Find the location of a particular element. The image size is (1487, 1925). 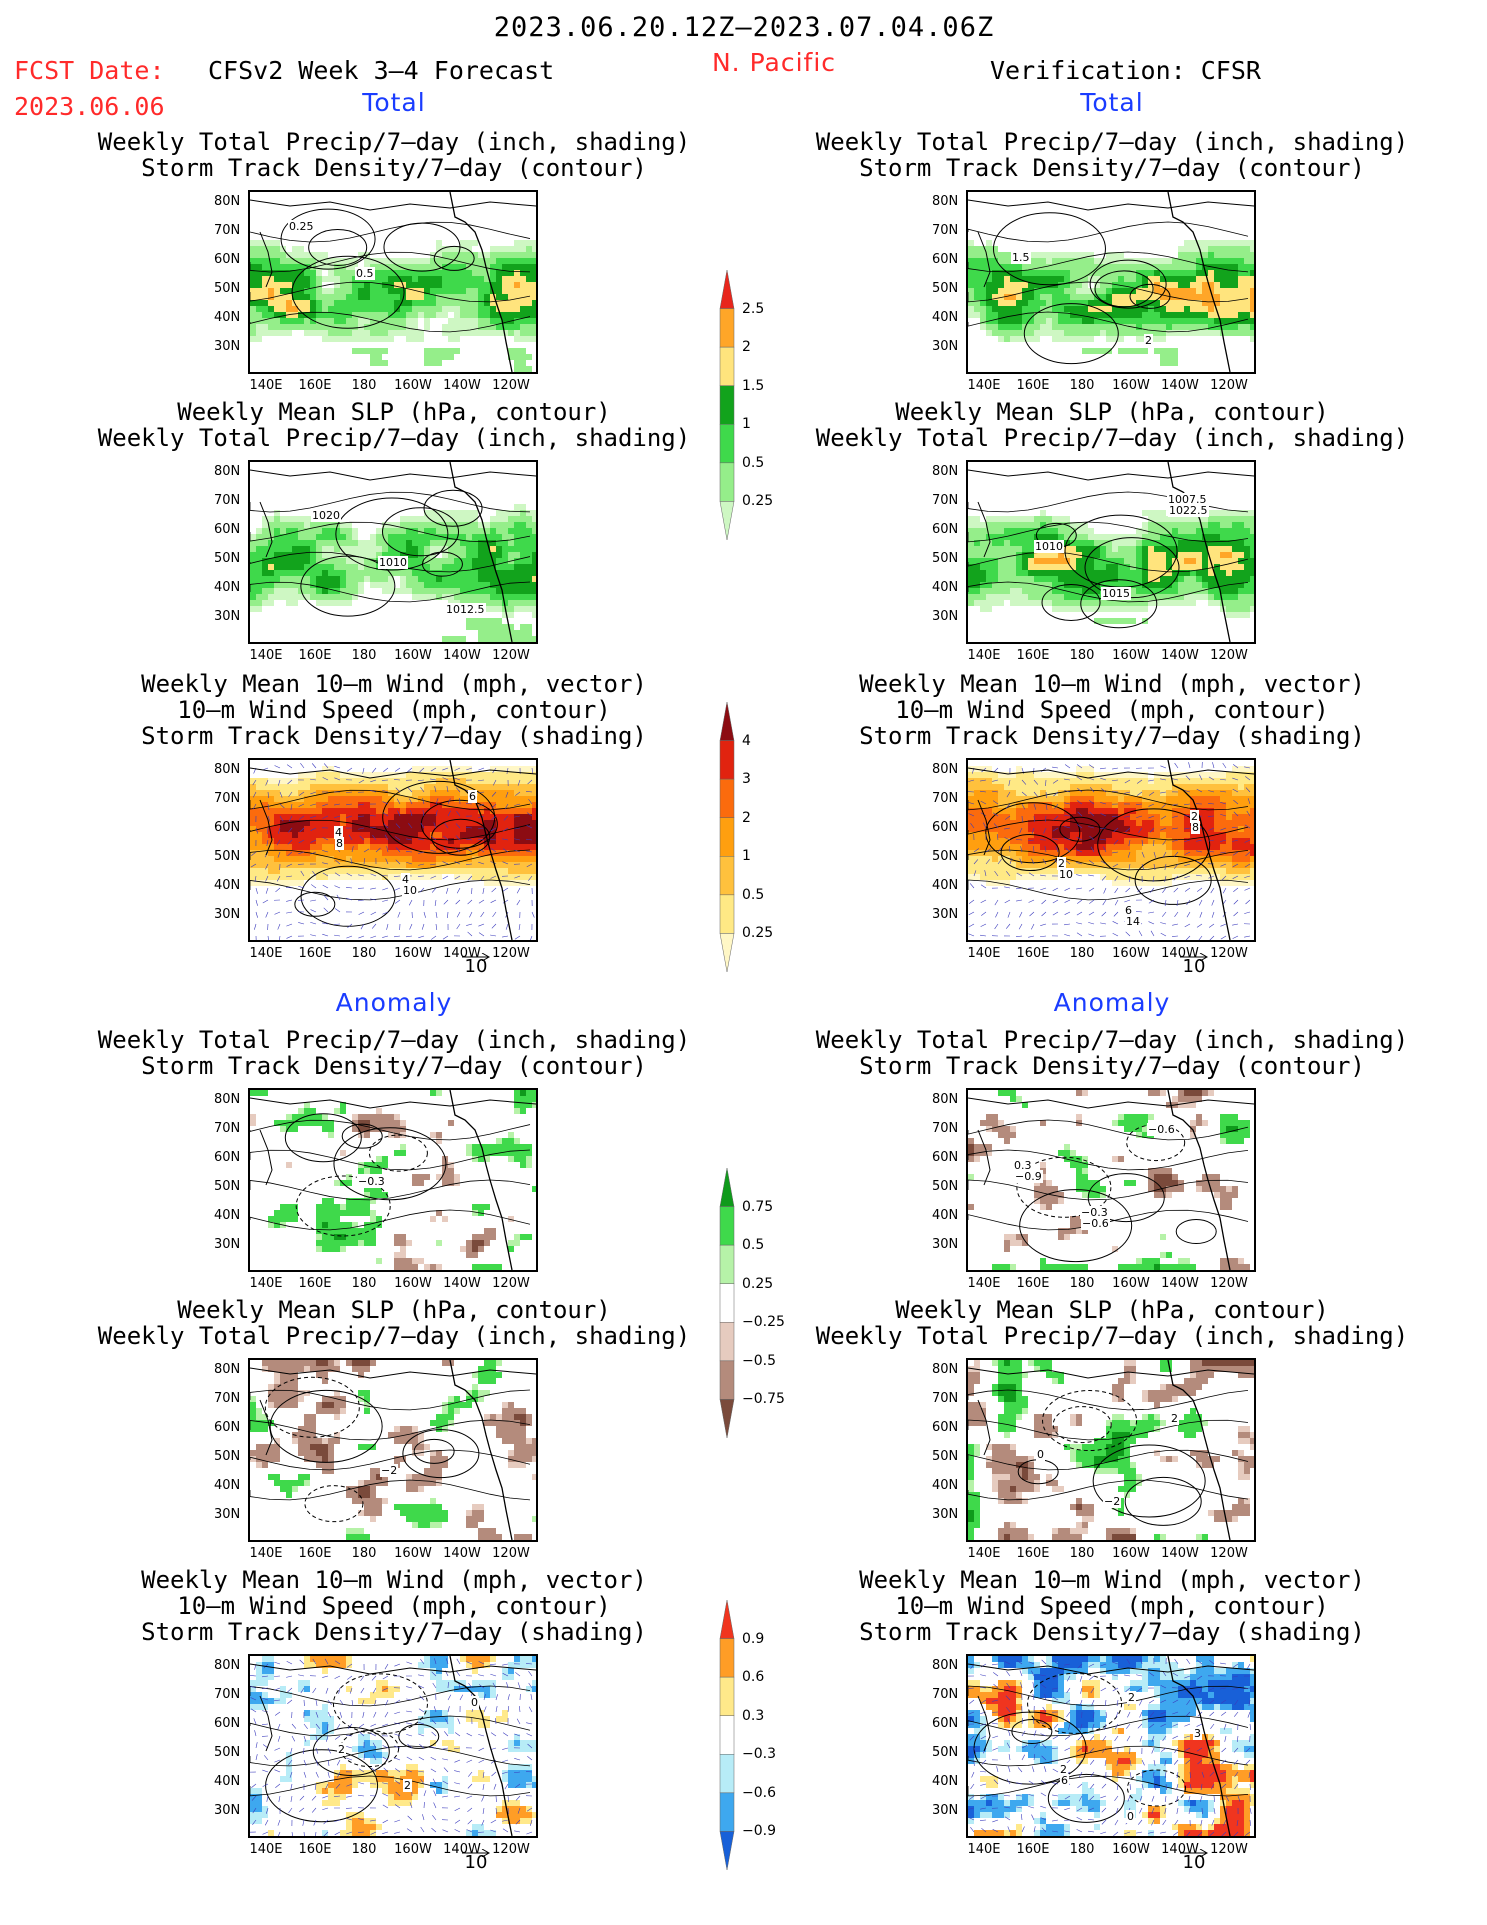

contour-label: 2 is located at coordinates (1063, 1769).